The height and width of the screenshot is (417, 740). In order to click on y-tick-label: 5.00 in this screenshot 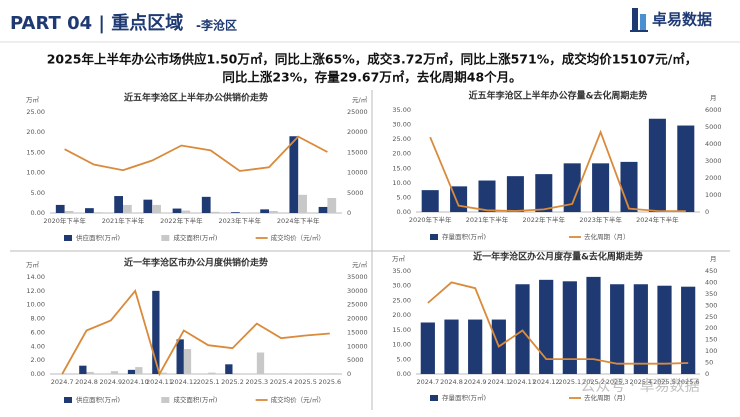, I will do `click(404, 197)`.